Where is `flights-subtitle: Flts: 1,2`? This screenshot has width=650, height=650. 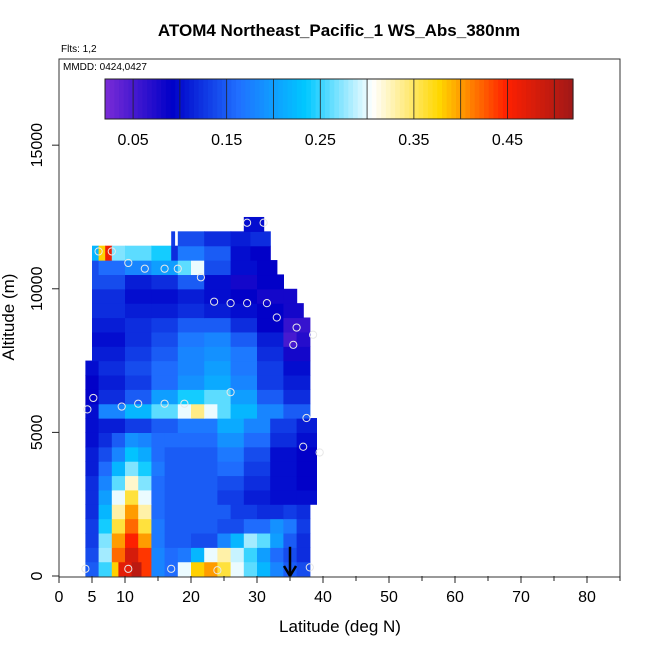
flights-subtitle: Flts: 1,2 is located at coordinates (79, 49).